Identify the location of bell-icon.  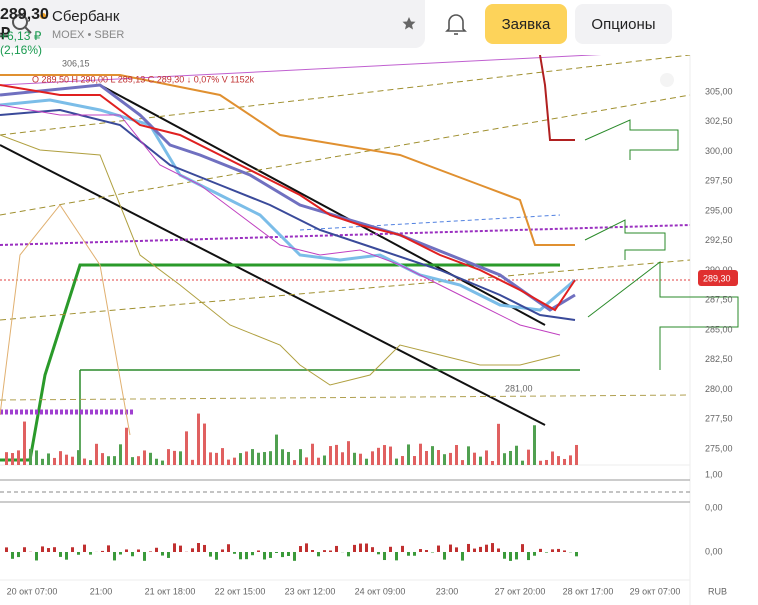
(456, 24).